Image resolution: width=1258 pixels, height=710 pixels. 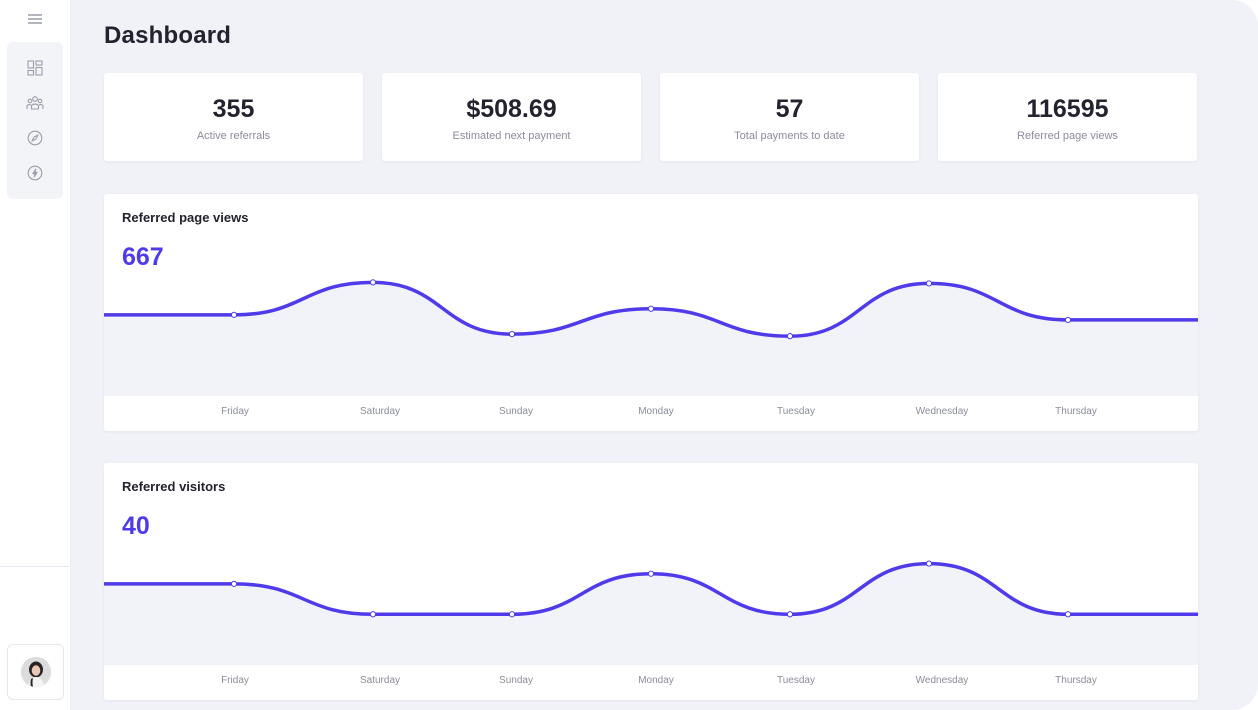 What do you see at coordinates (35, 120) in the screenshot?
I see `sidebar-nav` at bounding box center [35, 120].